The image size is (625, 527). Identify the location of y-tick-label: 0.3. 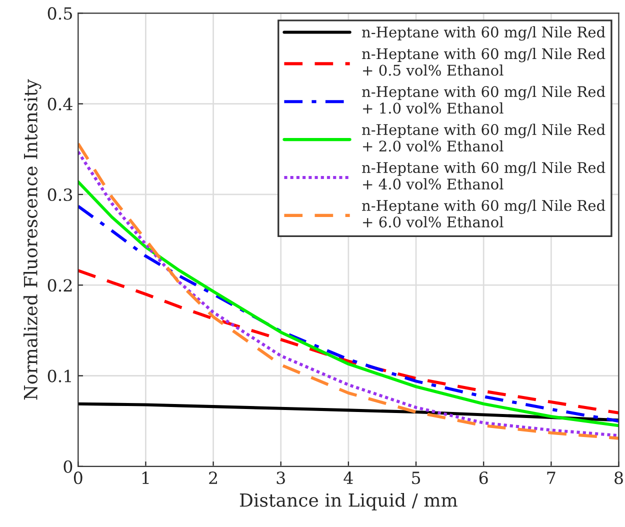
(60, 195).